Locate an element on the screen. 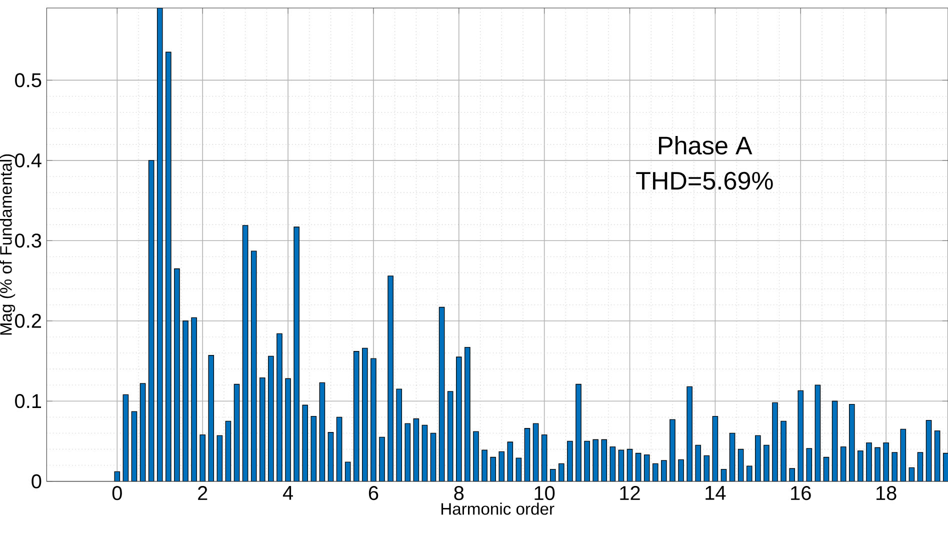  x-tick-label: 14 is located at coordinates (716, 493).